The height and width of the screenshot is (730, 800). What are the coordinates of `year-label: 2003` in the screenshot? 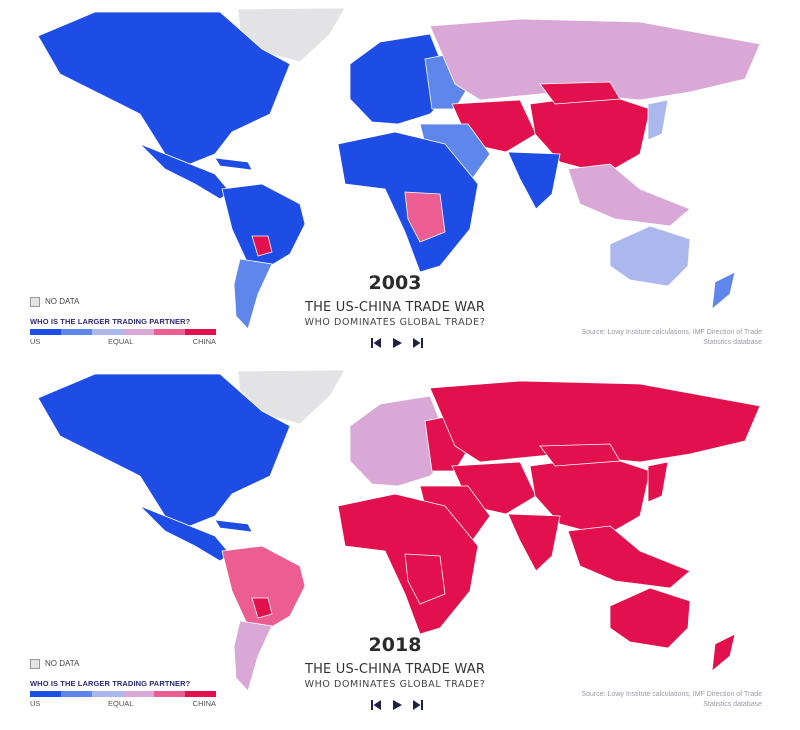 It's located at (395, 283).